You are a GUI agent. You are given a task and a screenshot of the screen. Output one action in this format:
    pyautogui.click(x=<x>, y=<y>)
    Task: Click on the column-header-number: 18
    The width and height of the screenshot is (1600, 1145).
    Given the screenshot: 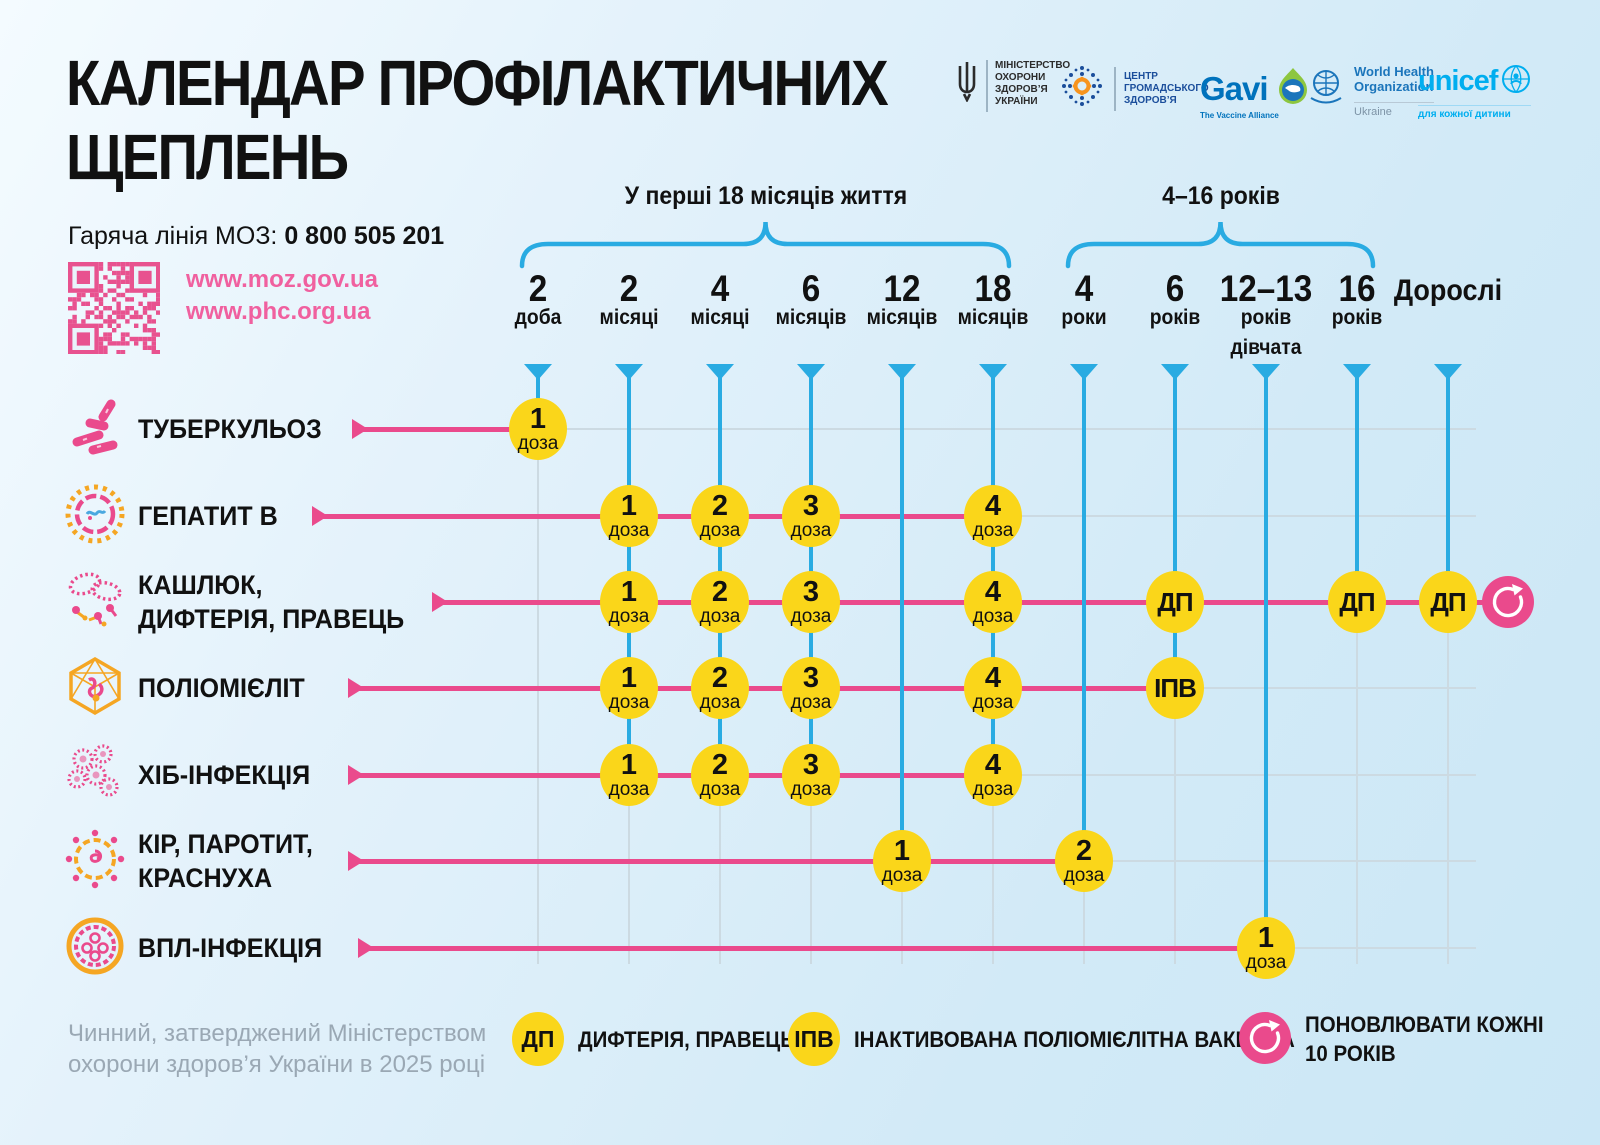 What is the action you would take?
    pyautogui.click(x=993, y=288)
    